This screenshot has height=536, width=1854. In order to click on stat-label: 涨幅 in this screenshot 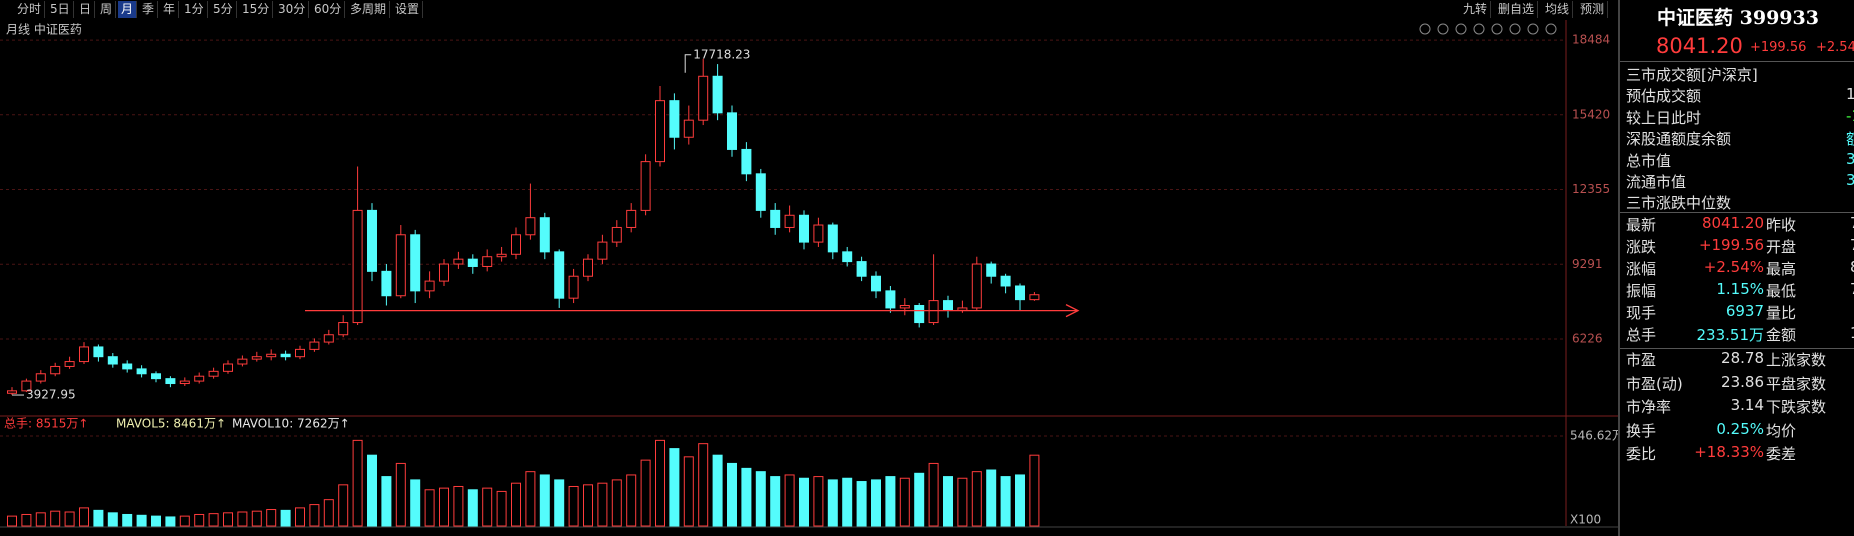, I will do `click(1641, 269)`.